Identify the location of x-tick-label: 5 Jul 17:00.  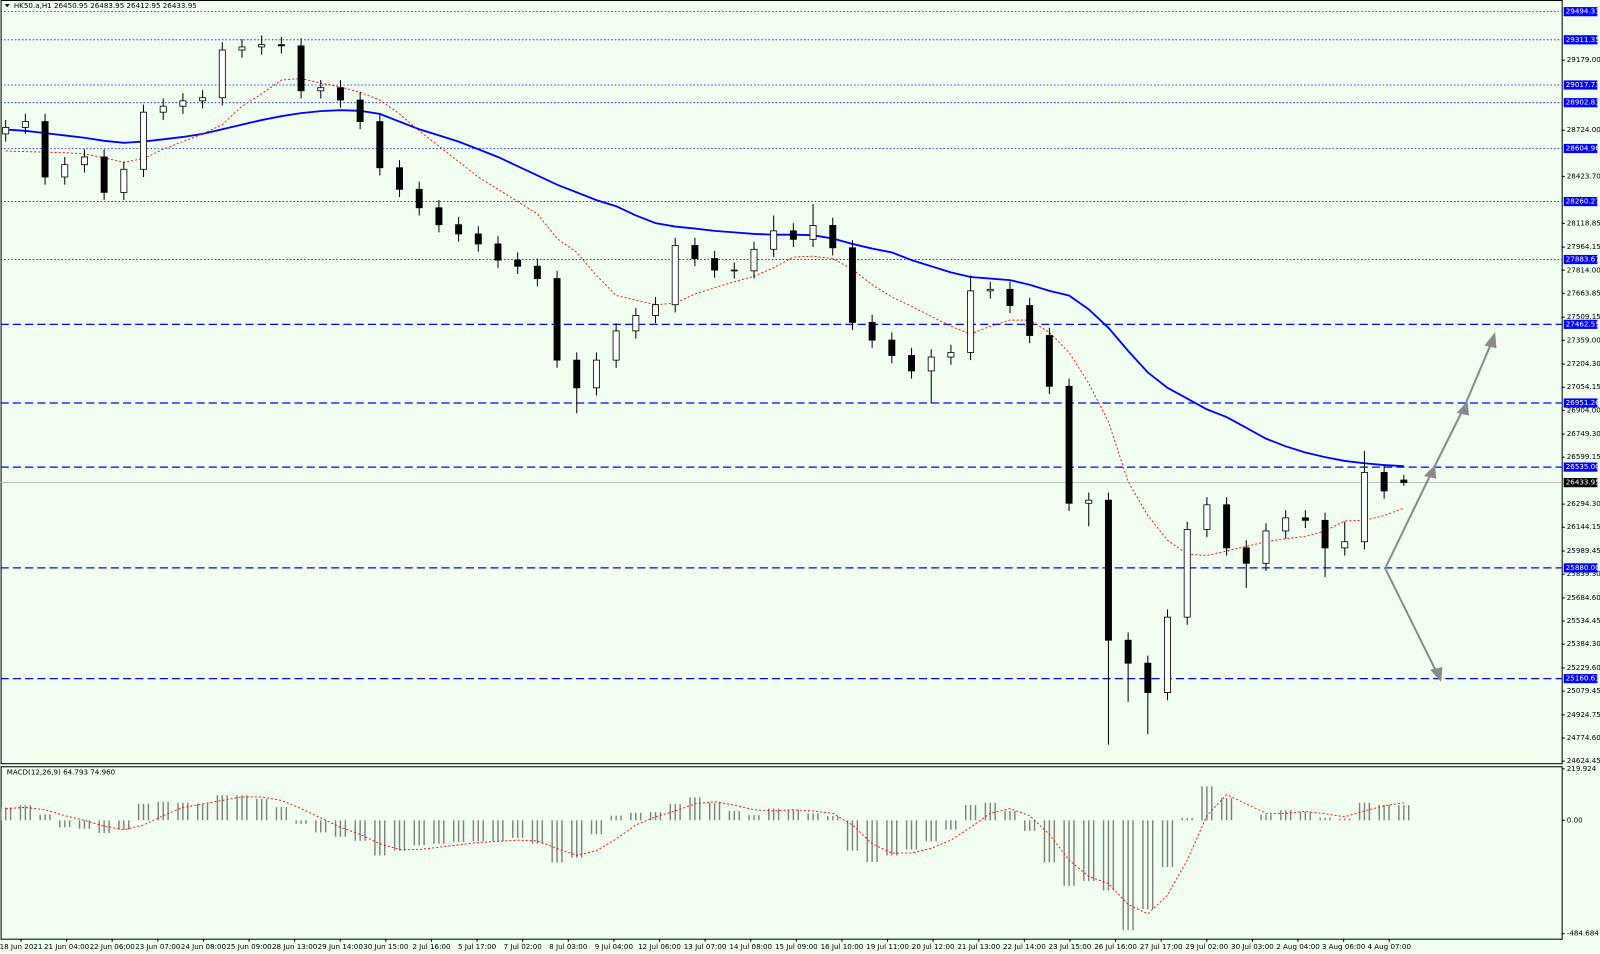
(477, 946).